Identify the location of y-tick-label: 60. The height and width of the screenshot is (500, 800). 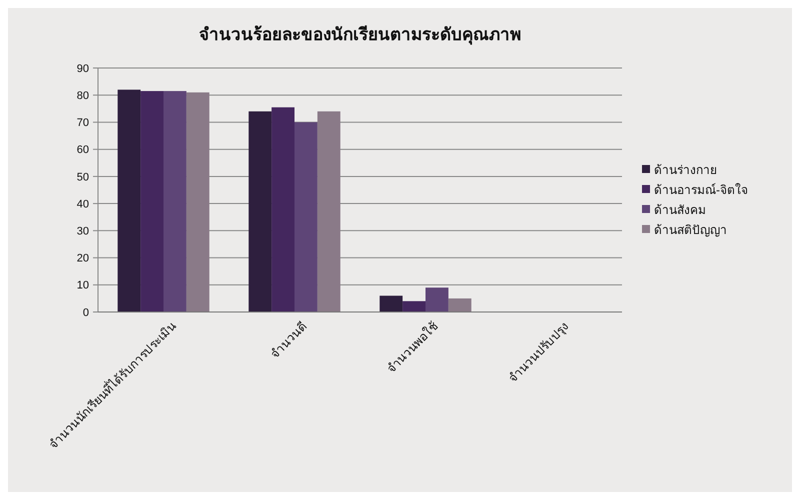
(82, 150).